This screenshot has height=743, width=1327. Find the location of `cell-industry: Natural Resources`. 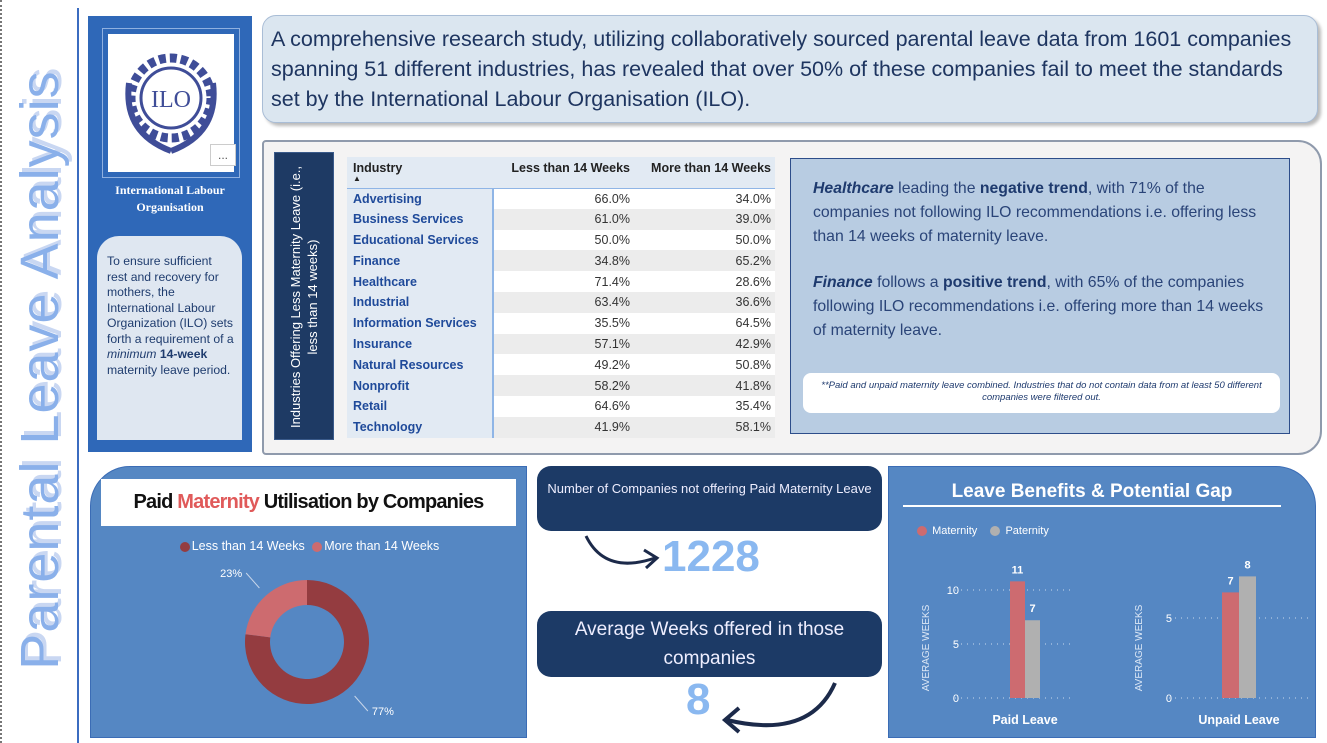

cell-industry: Natural Resources is located at coordinates (420, 365).